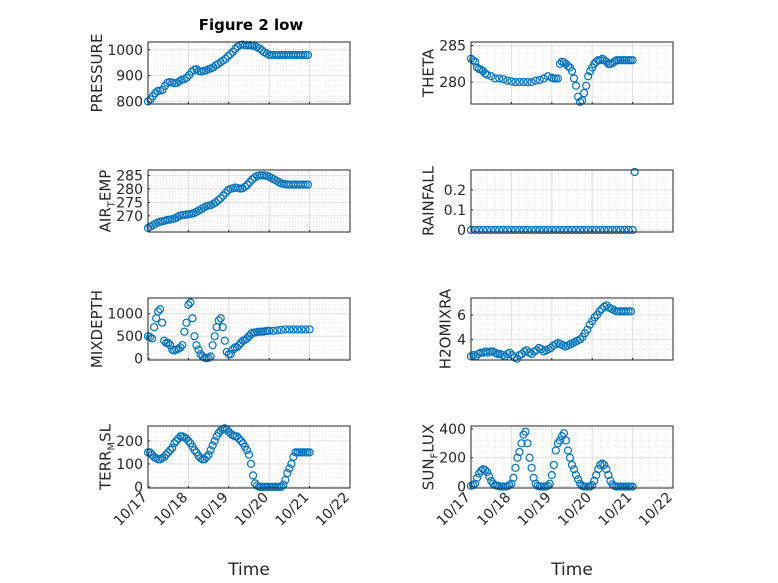  I want to click on figure-title: Figure 2 low, so click(251, 25).